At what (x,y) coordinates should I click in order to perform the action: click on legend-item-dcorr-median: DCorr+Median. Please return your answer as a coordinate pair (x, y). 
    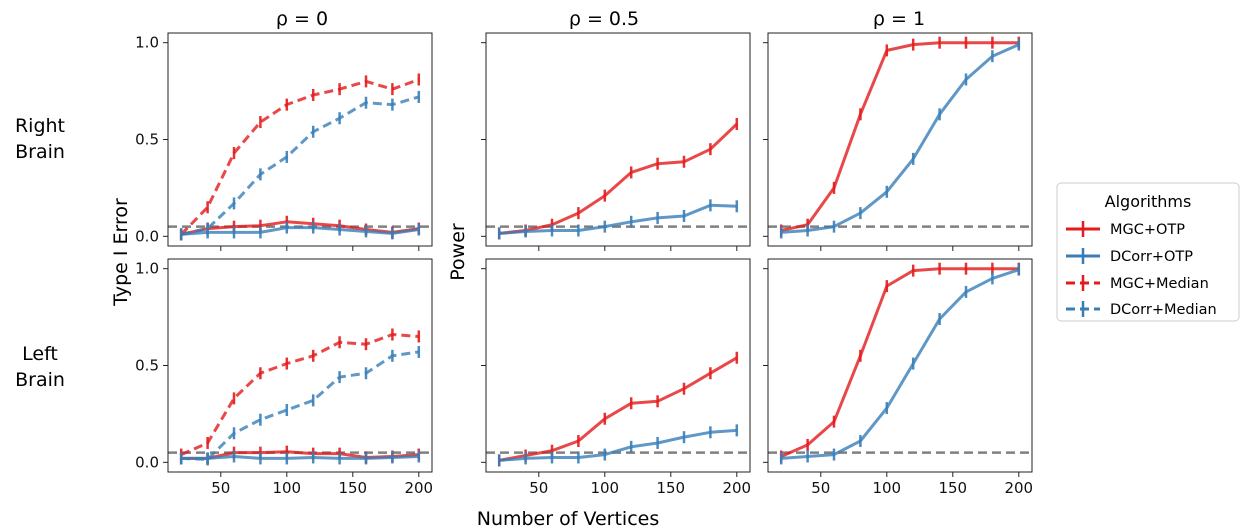
    Looking at the image, I should click on (1141, 309).